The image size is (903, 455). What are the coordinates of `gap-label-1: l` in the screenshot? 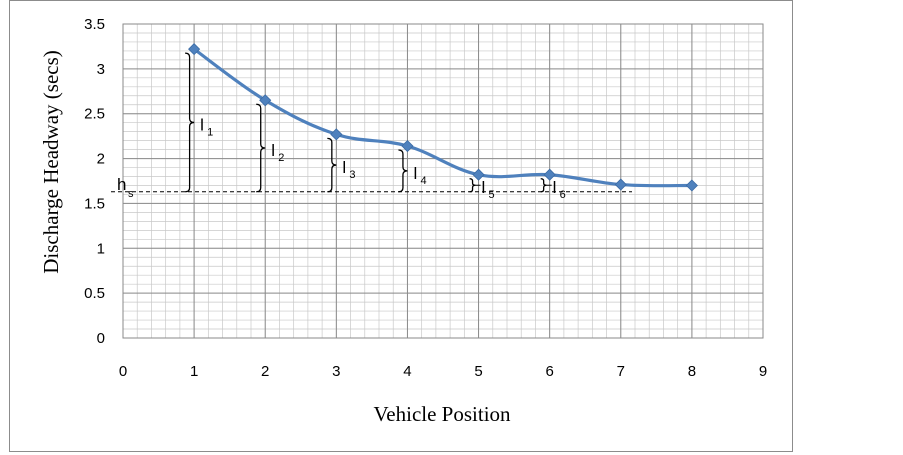 It's located at (202, 124).